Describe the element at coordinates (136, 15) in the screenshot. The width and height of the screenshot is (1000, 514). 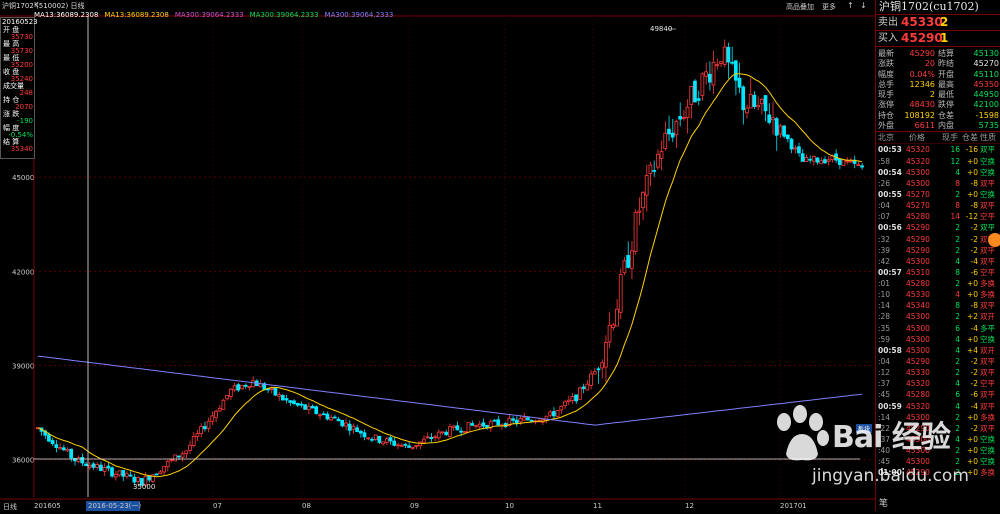
I see `ma-legend-item: MA13:36089.2308` at that location.